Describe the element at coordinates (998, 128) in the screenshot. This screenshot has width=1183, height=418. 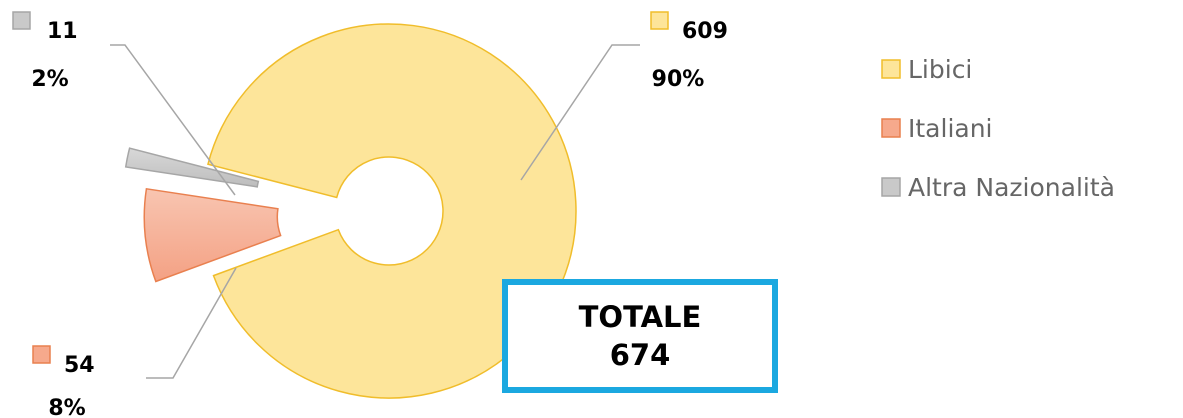
I see `legend: Libici Italiani Altra Nazionalità` at that location.